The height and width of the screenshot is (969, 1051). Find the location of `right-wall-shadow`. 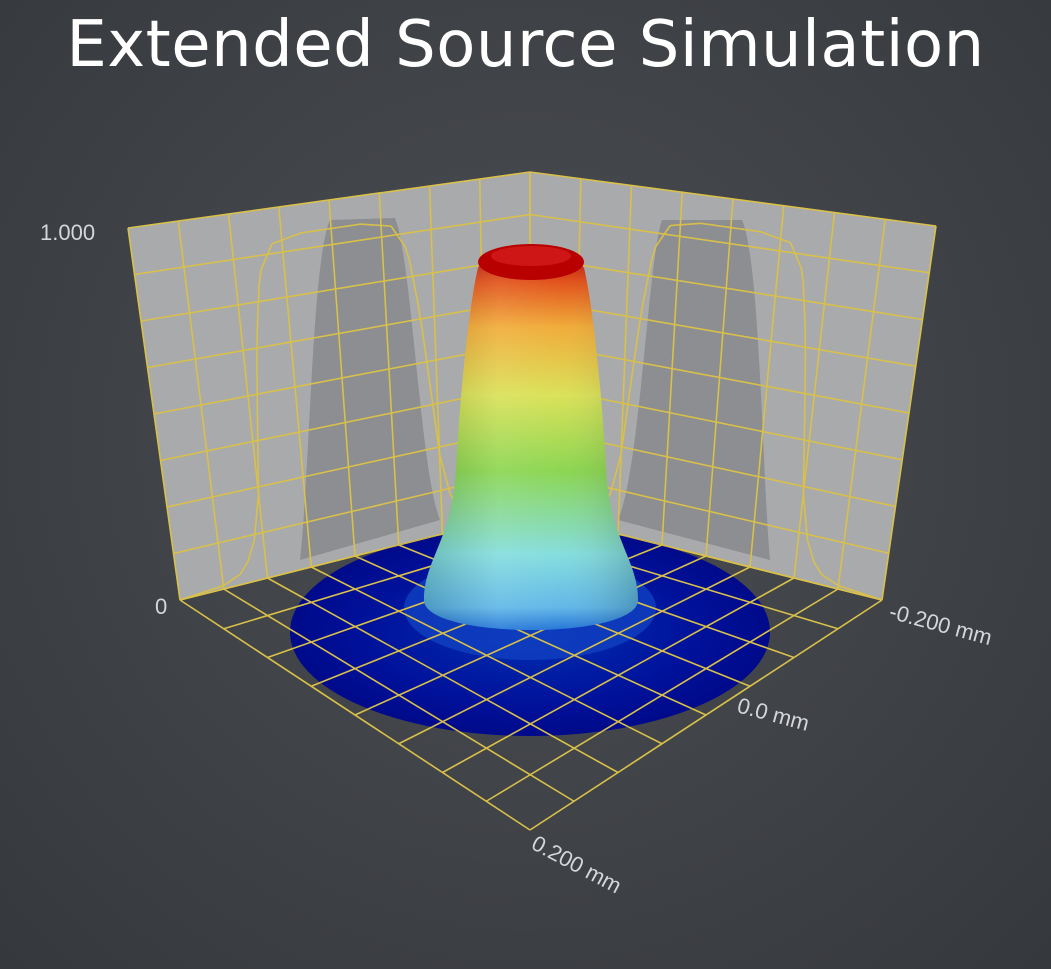

right-wall-shadow is located at coordinates (694, 390).